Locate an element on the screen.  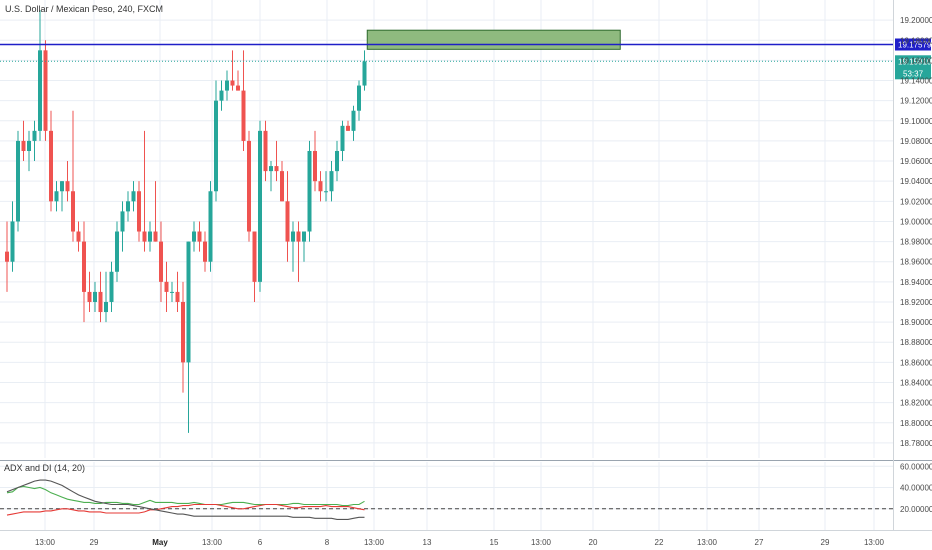
price-tick-label: 19.02000 is located at coordinates (916, 201).